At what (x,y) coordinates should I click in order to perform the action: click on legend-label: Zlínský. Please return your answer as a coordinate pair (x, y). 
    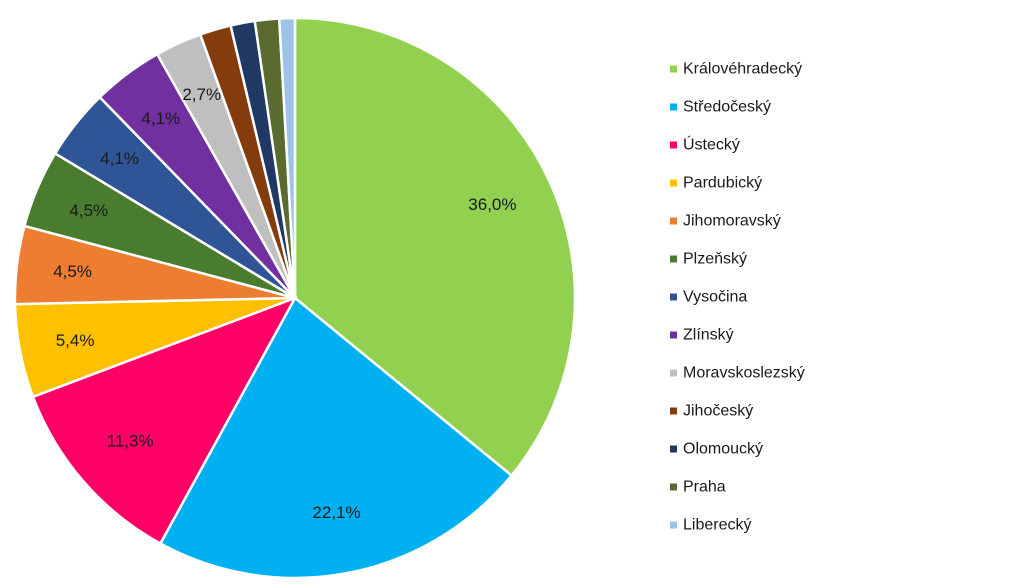
    Looking at the image, I should click on (708, 335).